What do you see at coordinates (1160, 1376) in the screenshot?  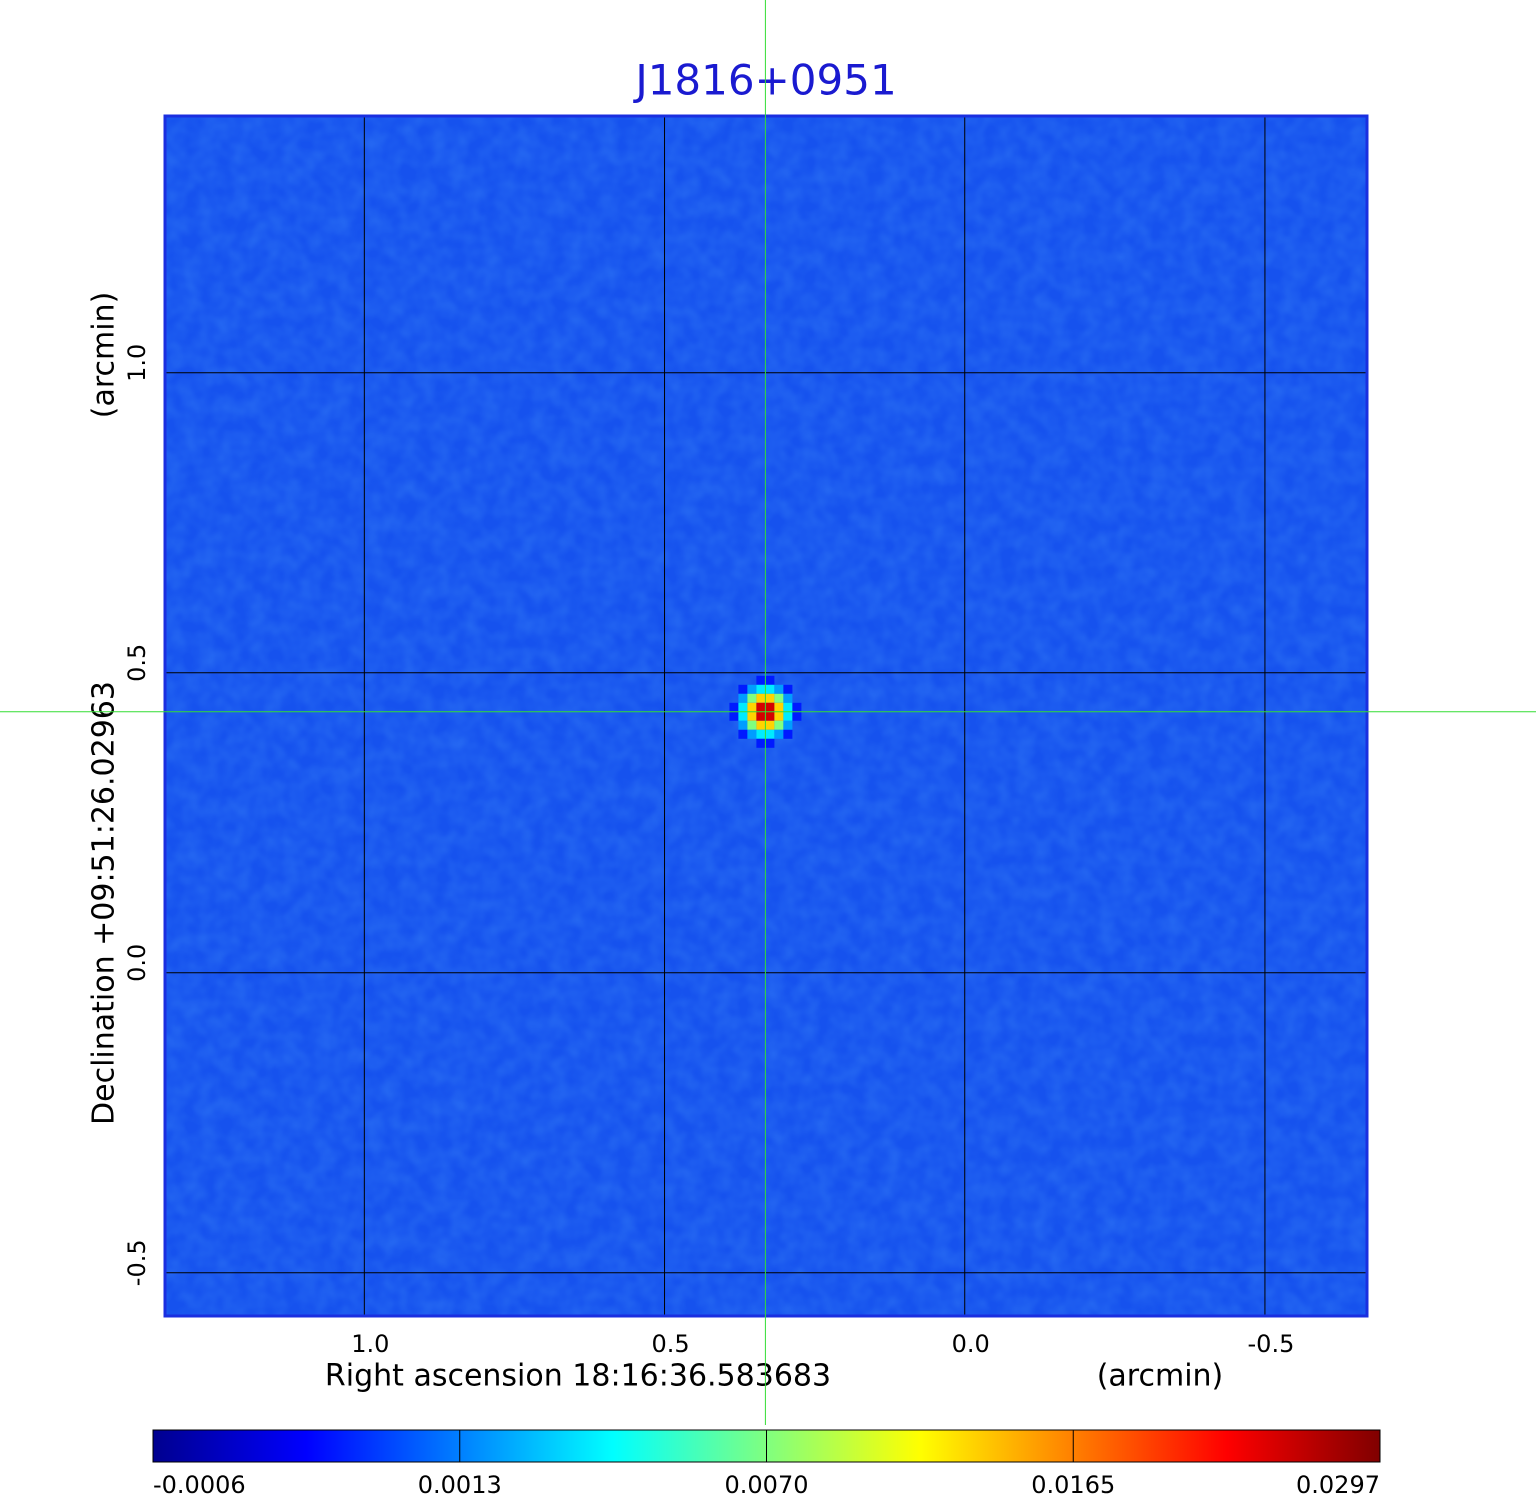 I see `x-axis-unit: (arcmin)` at bounding box center [1160, 1376].